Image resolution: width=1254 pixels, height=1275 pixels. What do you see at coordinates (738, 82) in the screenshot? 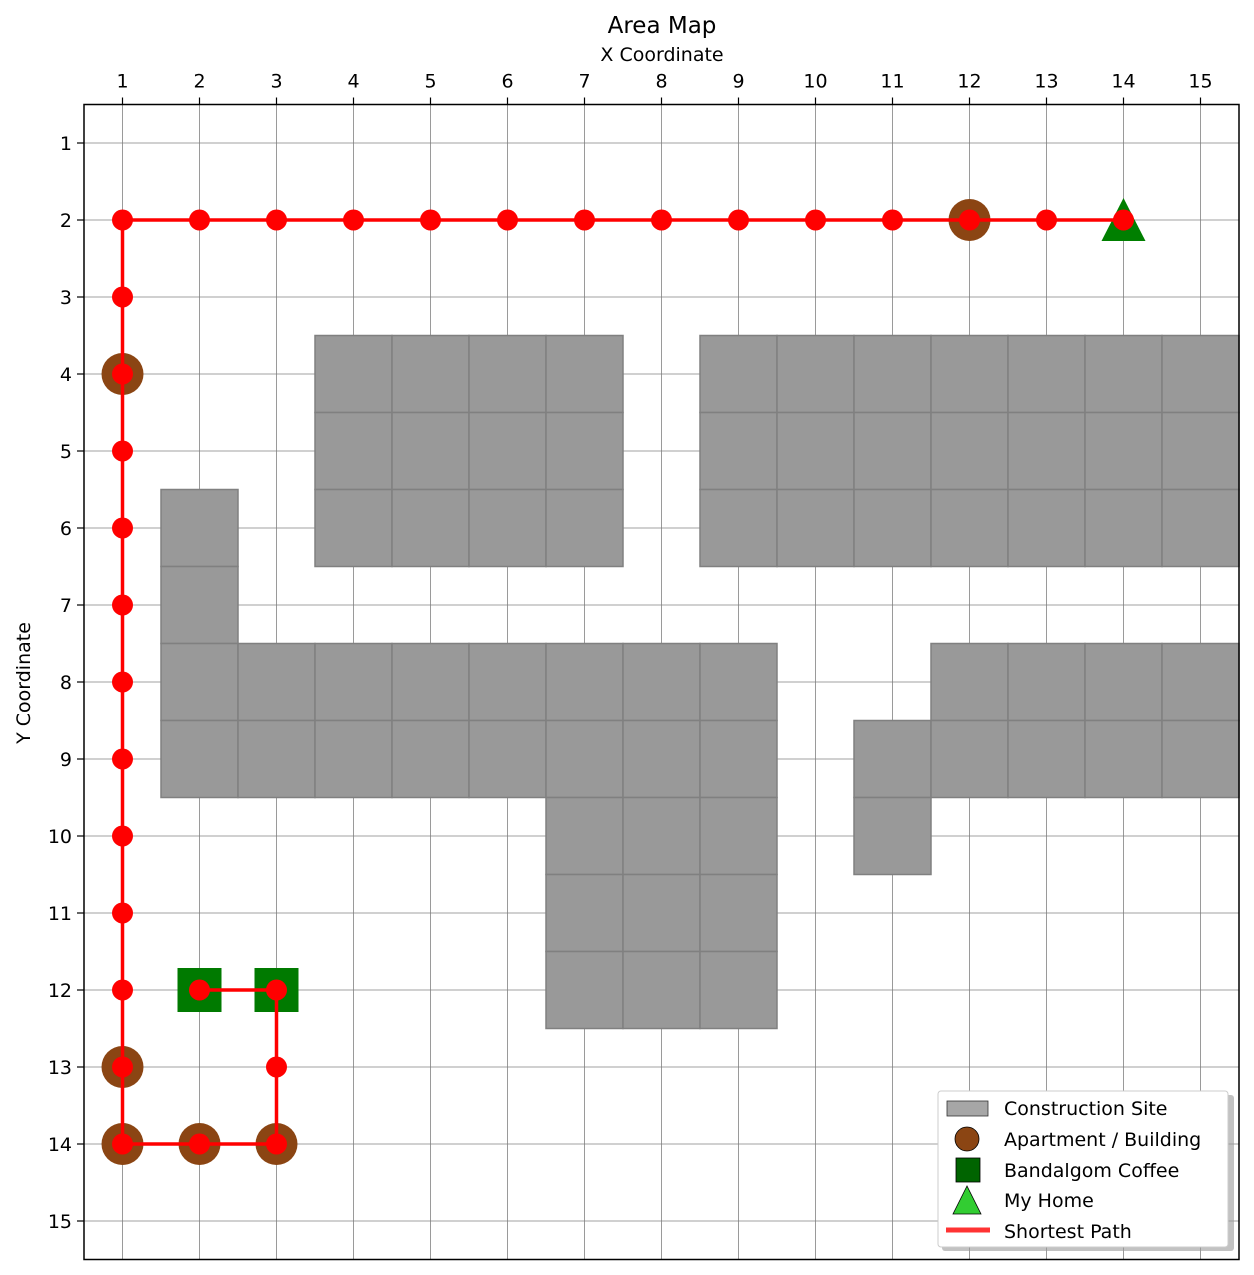
I see `x-tick-label-9: 9` at bounding box center [738, 82].